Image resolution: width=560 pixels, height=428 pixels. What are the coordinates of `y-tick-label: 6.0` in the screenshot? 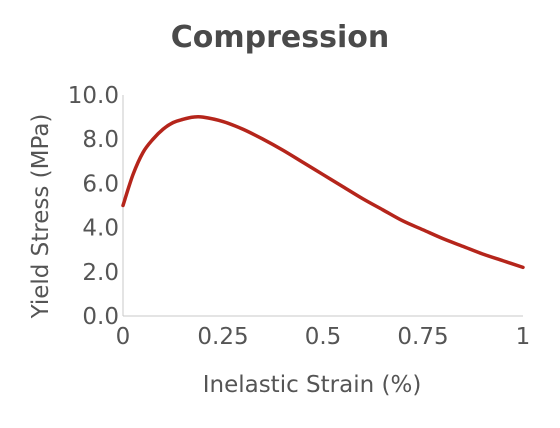 It's located at (100, 184).